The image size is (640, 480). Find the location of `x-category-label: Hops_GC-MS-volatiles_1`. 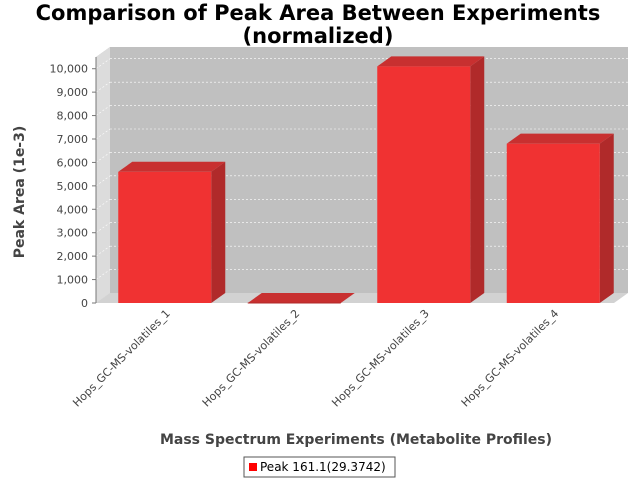

x-category-label: Hops_GC-MS-volatiles_1 is located at coordinates (121, 358).